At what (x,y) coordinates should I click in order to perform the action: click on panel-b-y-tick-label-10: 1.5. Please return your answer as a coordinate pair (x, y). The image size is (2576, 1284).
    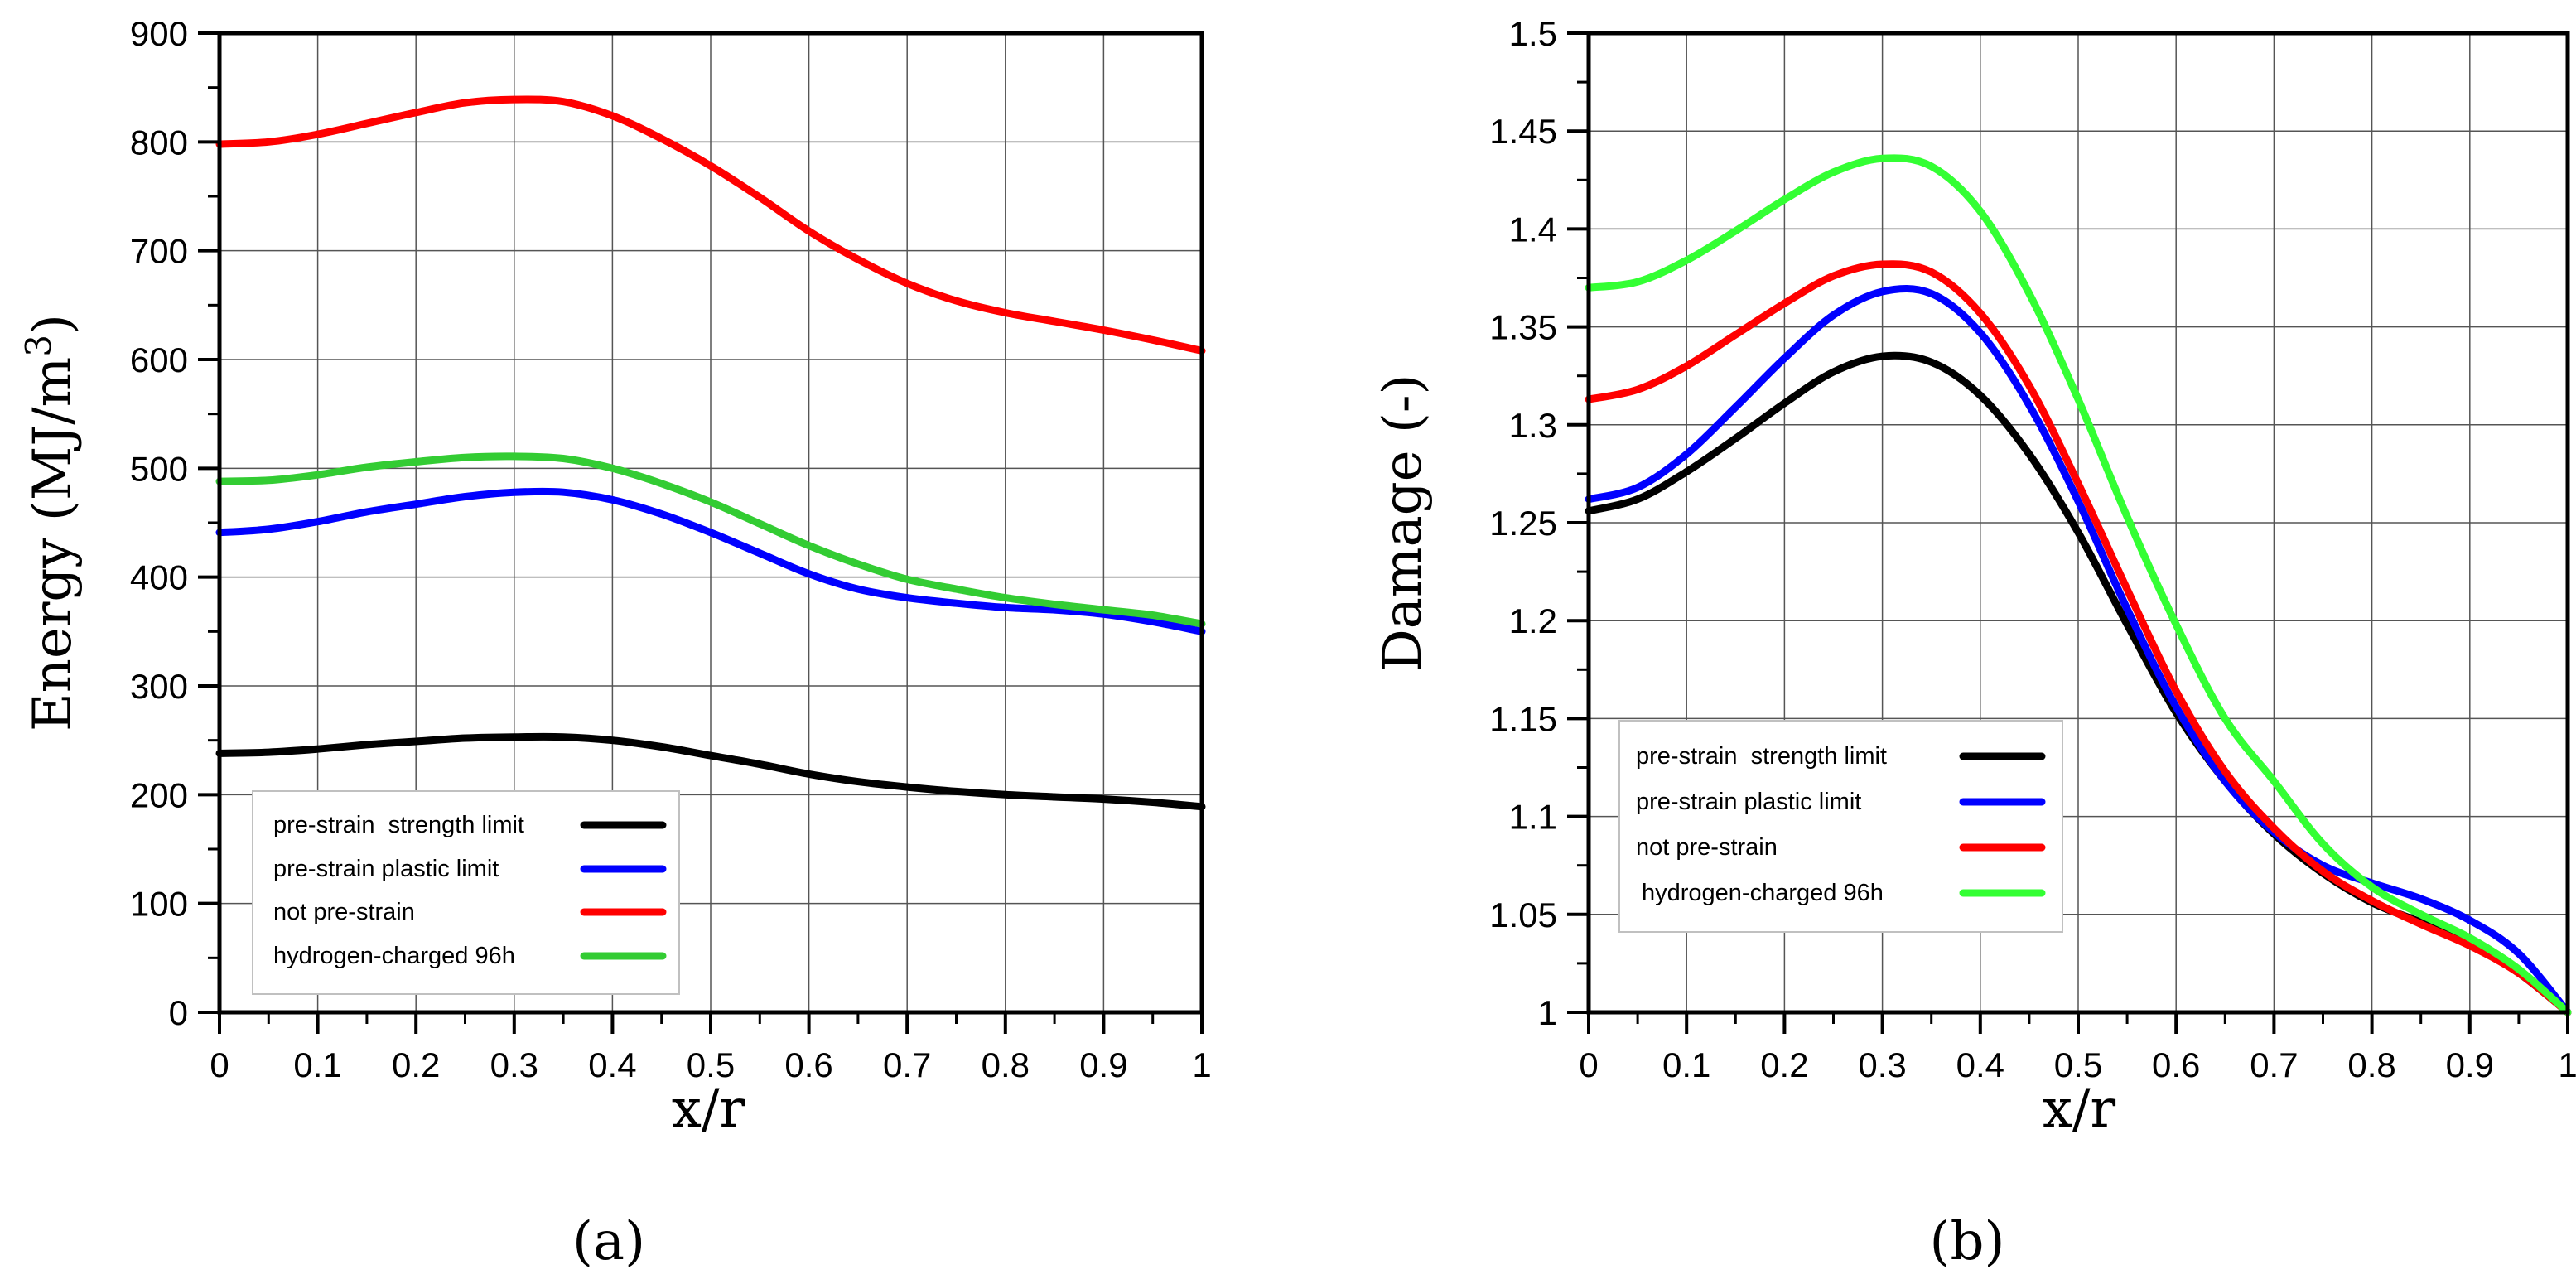
    Looking at the image, I should click on (1533, 33).